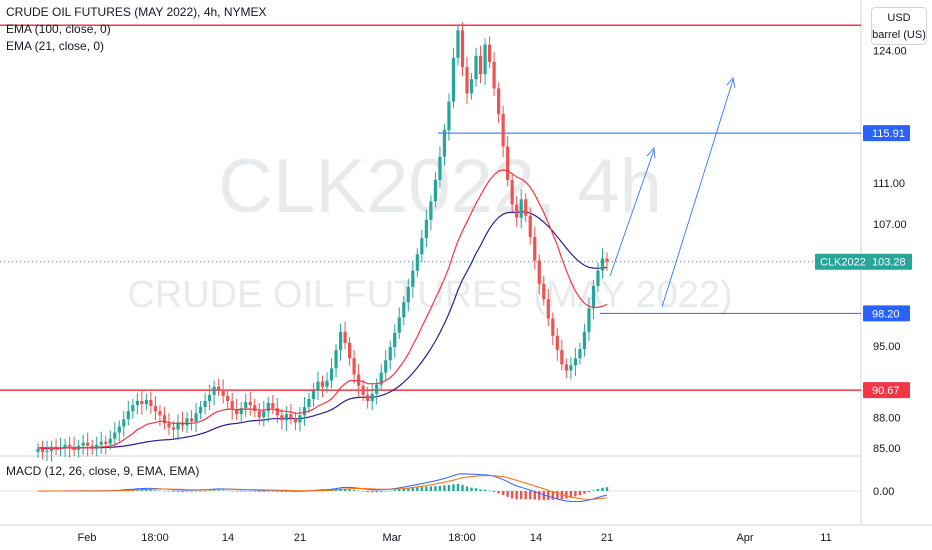  Describe the element at coordinates (136, 12) in the screenshot. I see `chart-title: CRUDE OIL FUTURES (MAY 2022), 4h, NYMEX` at that location.